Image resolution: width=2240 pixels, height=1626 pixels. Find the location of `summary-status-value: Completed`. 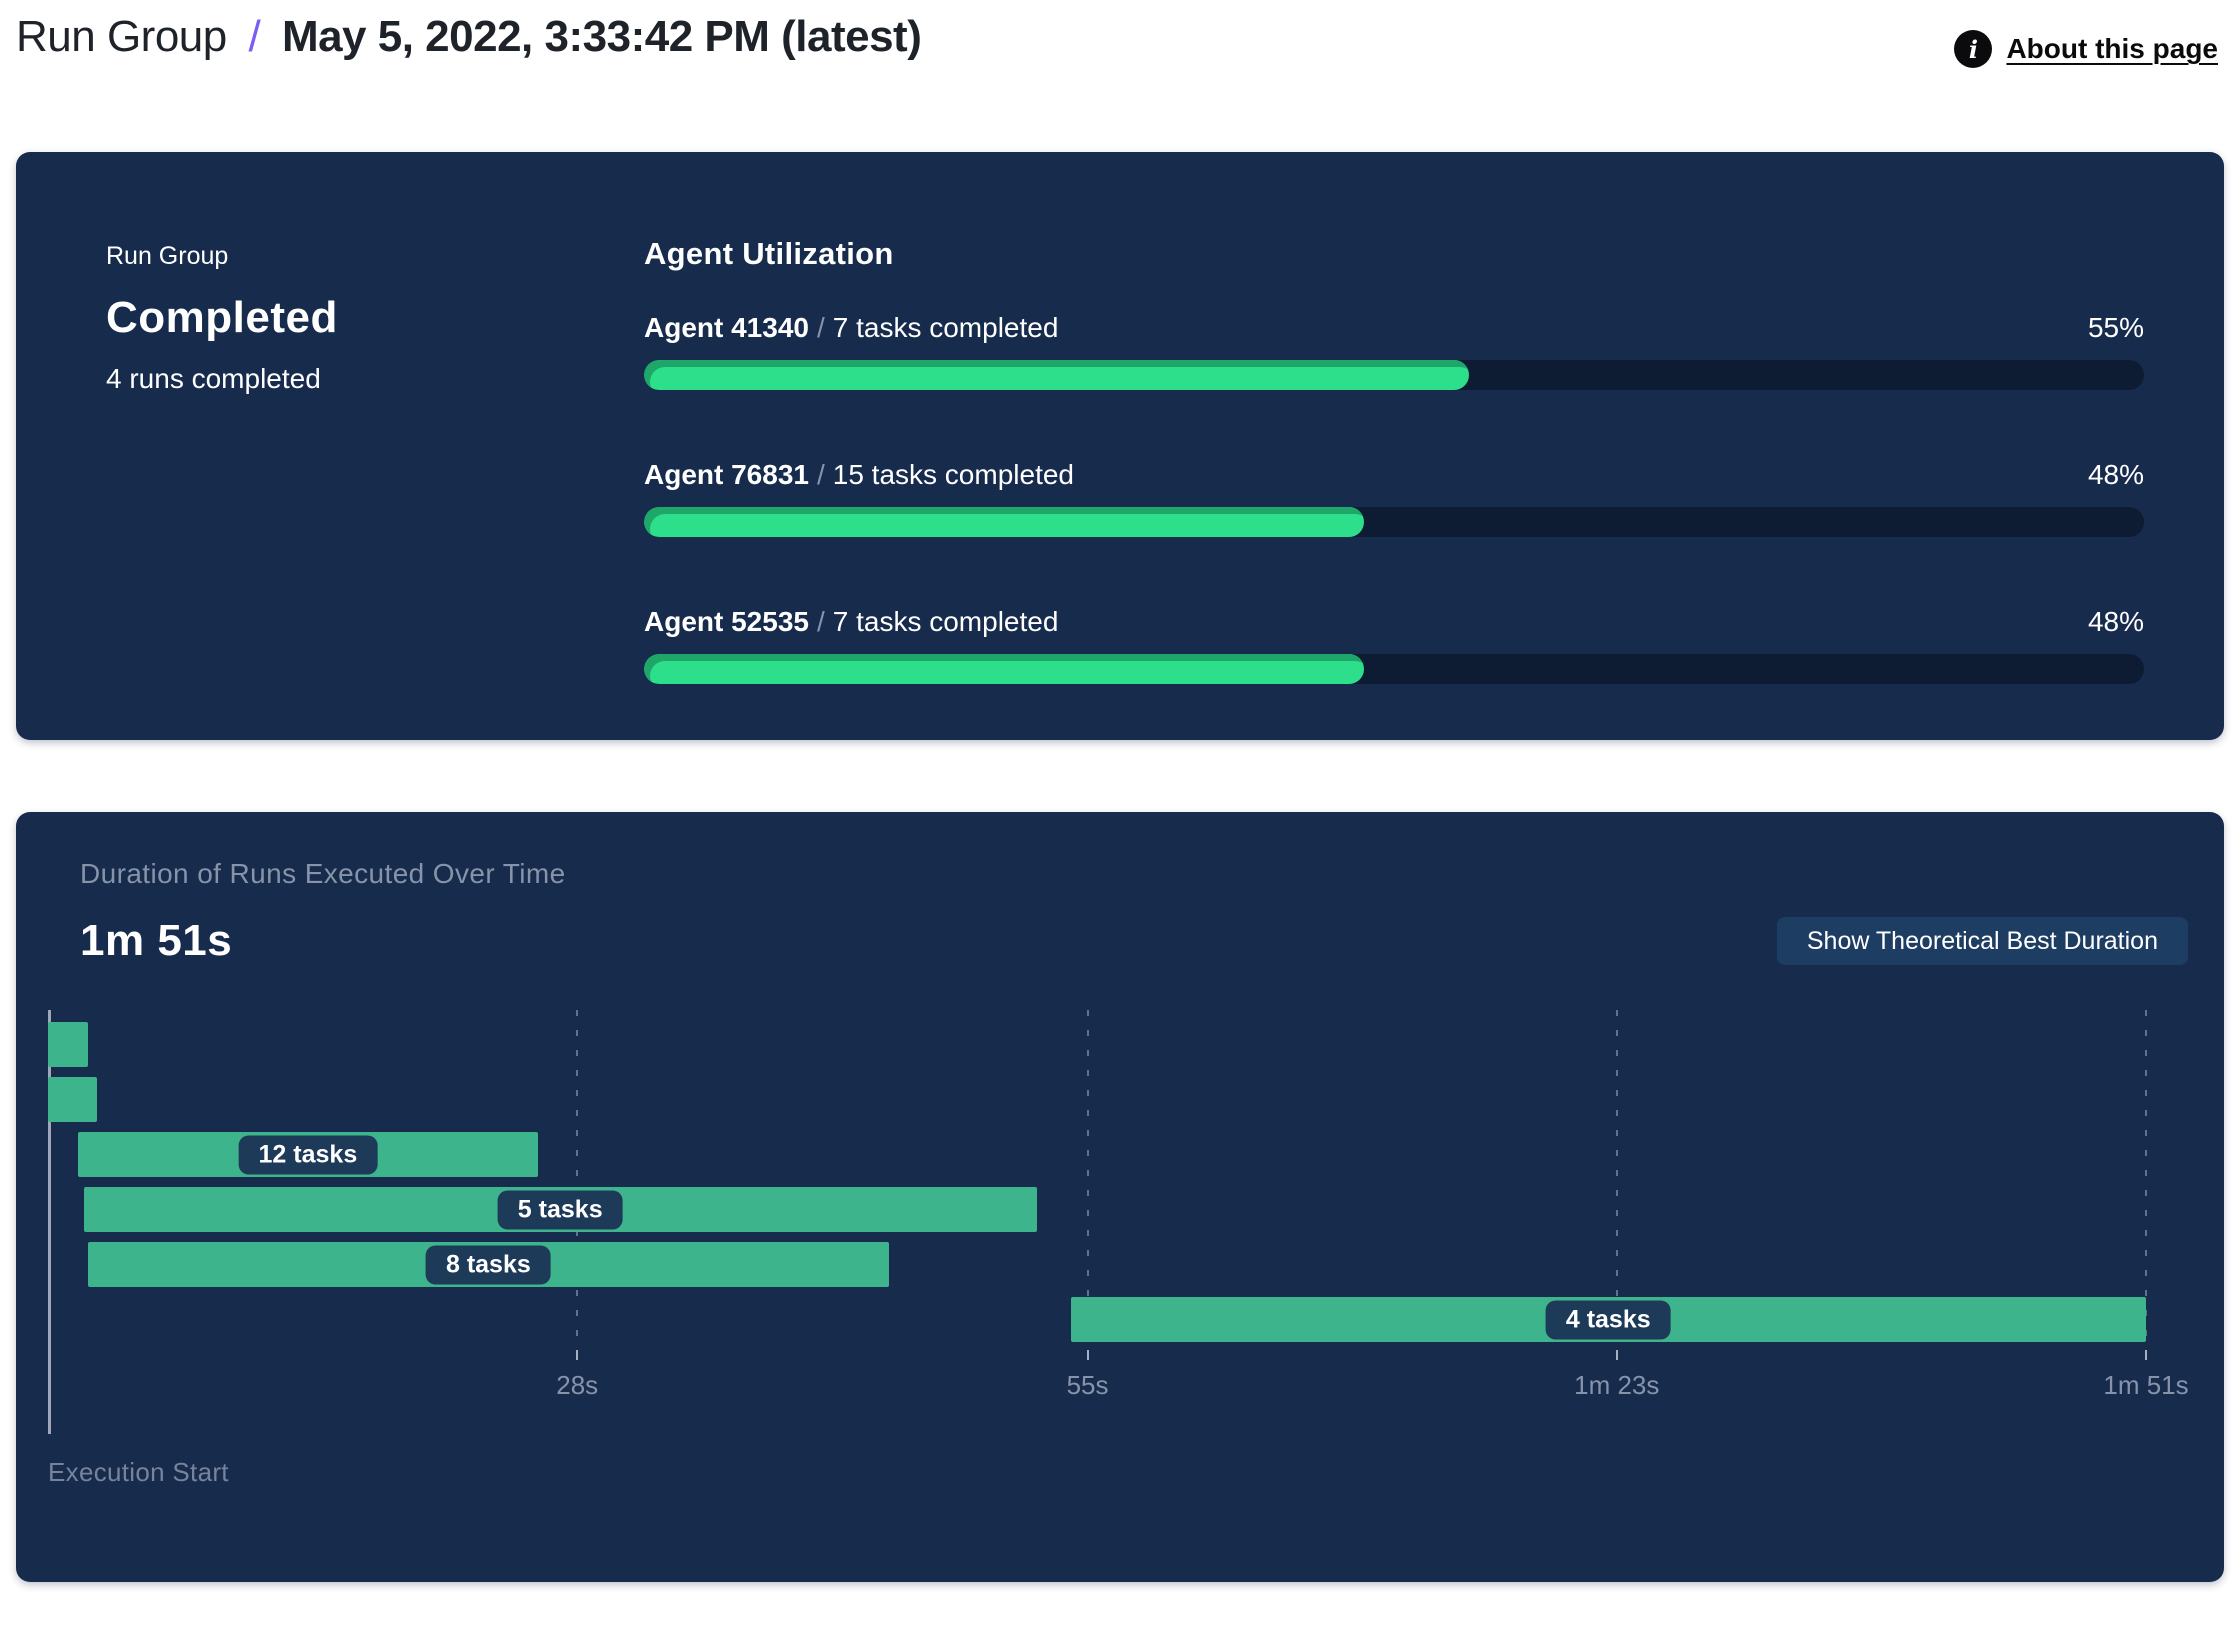

summary-status-value: Completed is located at coordinates (222, 317).